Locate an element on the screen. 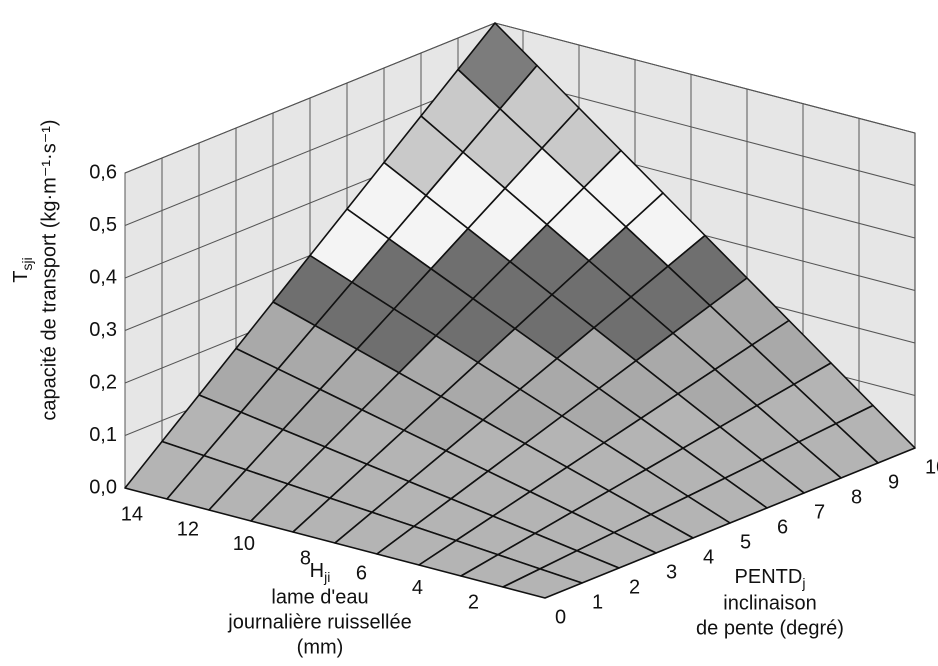 The height and width of the screenshot is (666, 938). y-symbol: PENTD is located at coordinates (769, 577).